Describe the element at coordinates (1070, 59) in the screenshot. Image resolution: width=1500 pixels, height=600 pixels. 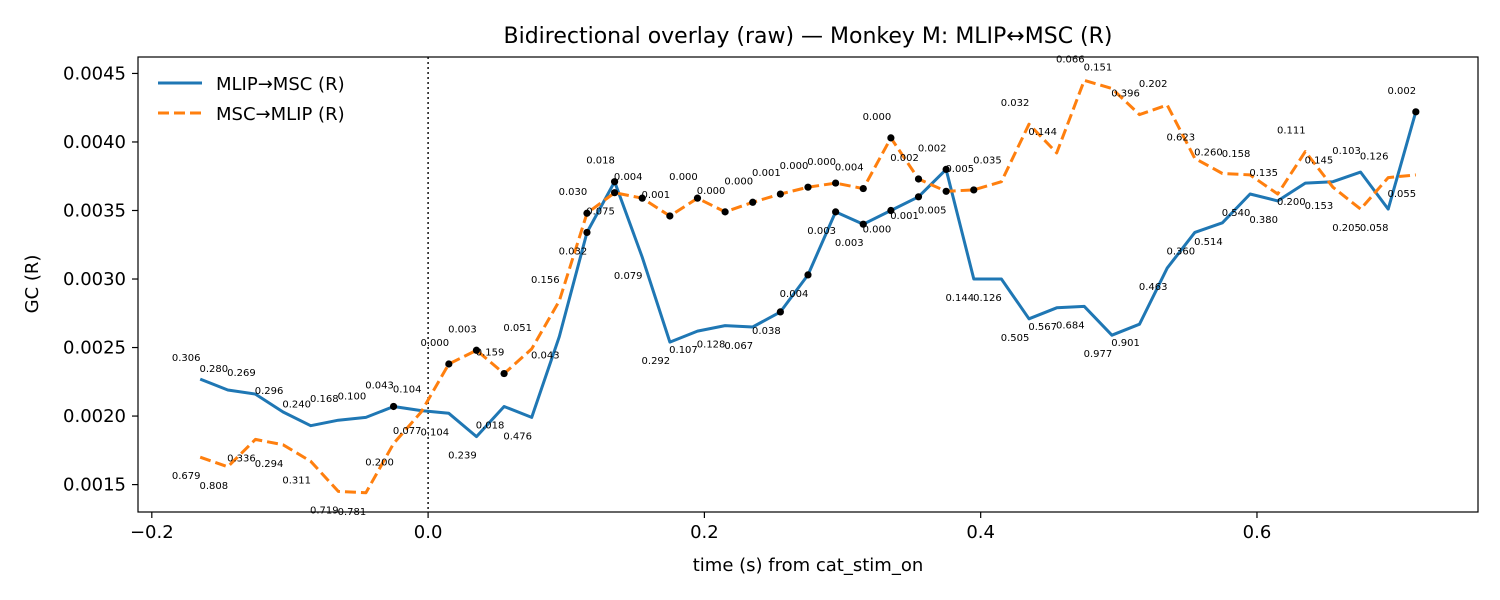
I see `p-value-label: 0.066` at that location.